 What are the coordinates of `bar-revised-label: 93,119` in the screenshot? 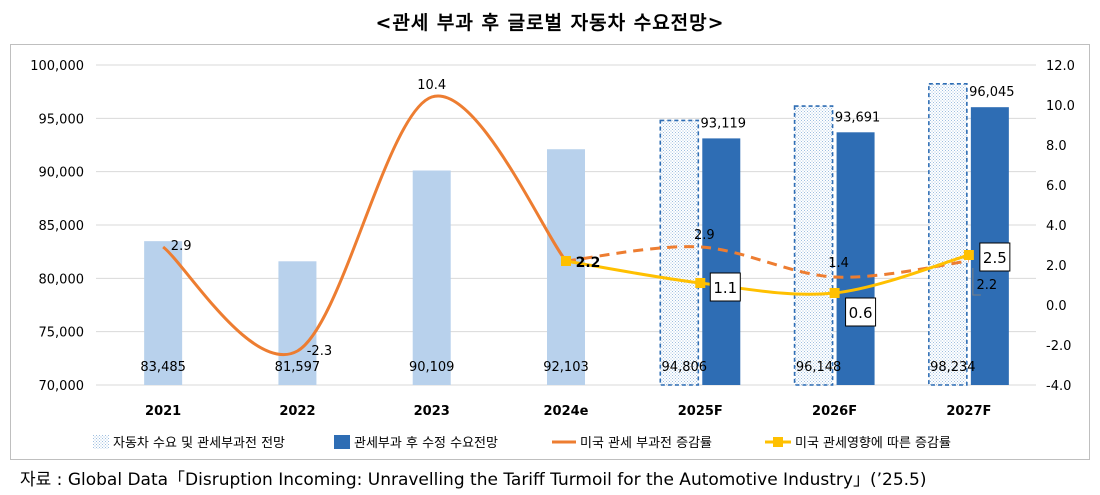 It's located at (724, 123).